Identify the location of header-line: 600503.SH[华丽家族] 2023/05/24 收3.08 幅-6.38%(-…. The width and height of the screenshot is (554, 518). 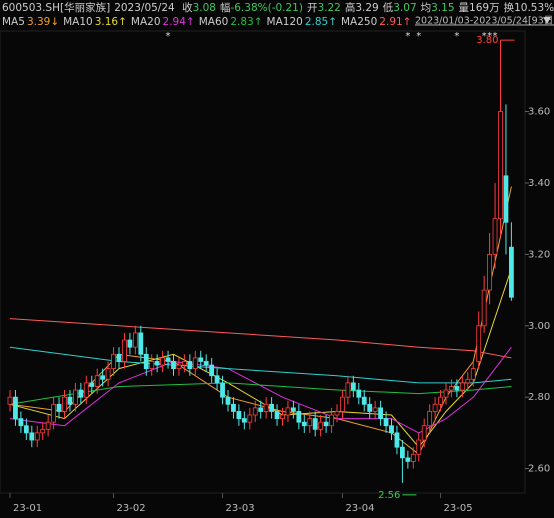
(278, 8).